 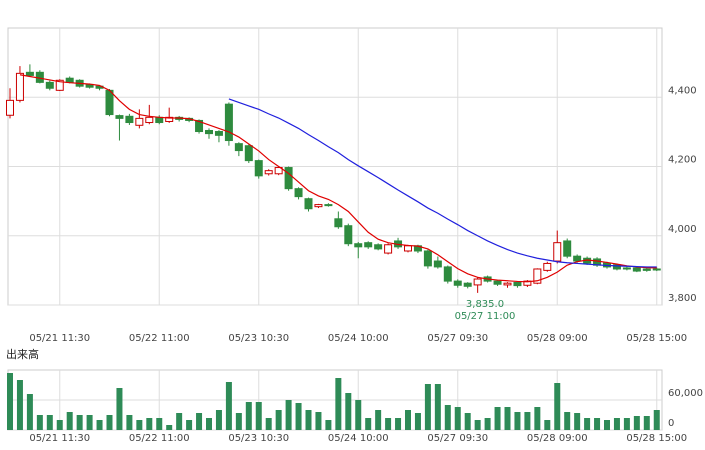 What do you see at coordinates (485, 304) in the screenshot?
I see `low-price-label: 3,835.0` at bounding box center [485, 304].